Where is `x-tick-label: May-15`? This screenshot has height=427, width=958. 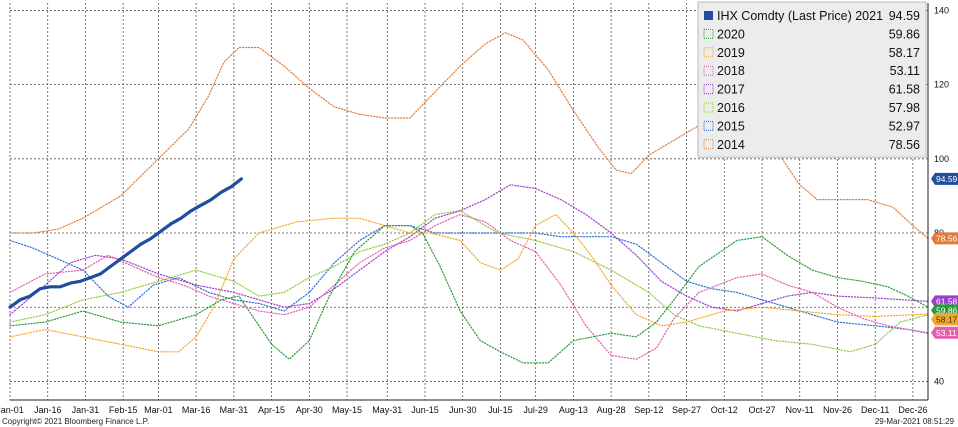 x-tick-label: May-15 is located at coordinates (347, 410).